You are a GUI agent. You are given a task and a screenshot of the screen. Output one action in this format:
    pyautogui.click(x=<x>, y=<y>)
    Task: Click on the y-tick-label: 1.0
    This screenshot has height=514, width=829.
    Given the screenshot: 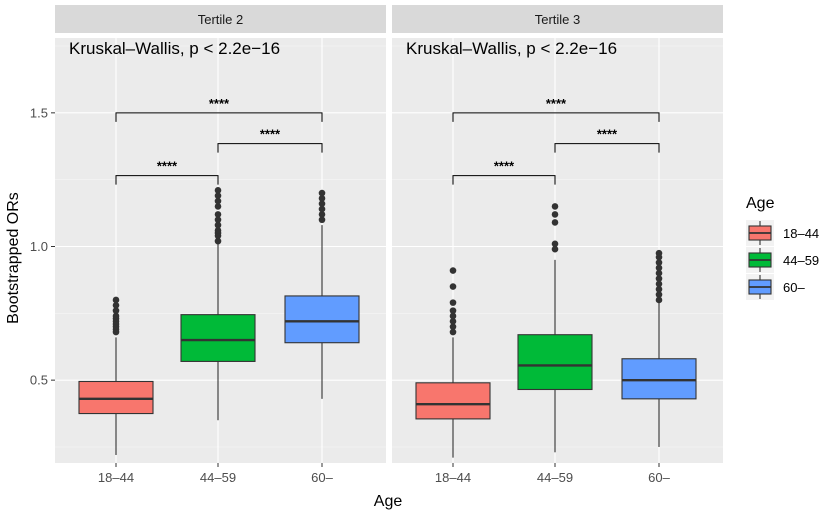 What is the action you would take?
    pyautogui.click(x=39, y=246)
    